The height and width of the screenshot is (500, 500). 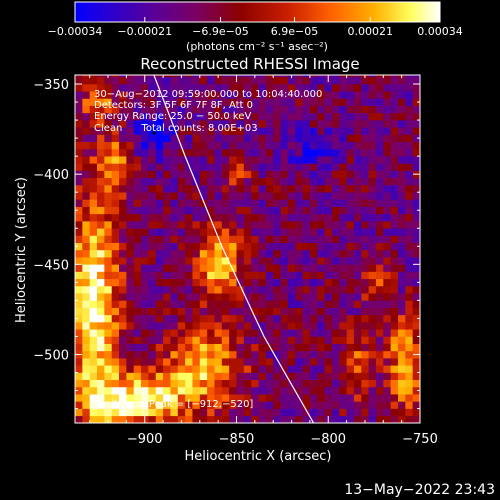 What do you see at coordinates (51, 355) in the screenshot?
I see `y-tick-label: −500` at bounding box center [51, 355].